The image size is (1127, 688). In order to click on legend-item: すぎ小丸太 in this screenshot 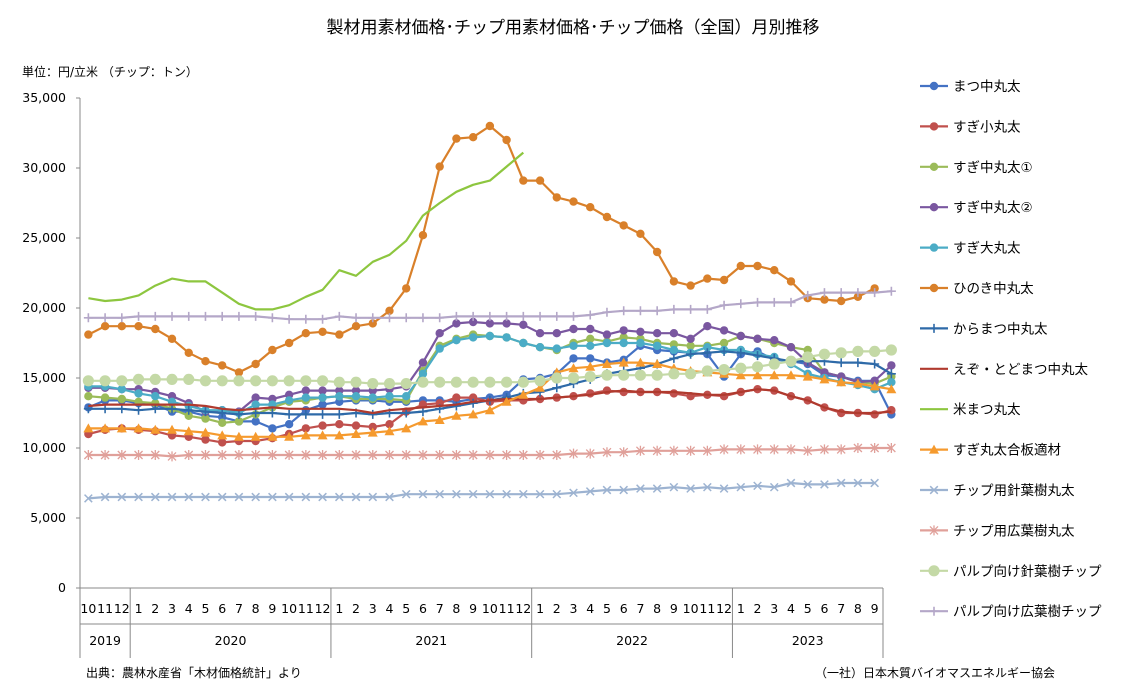, I will do `click(970, 127)`.